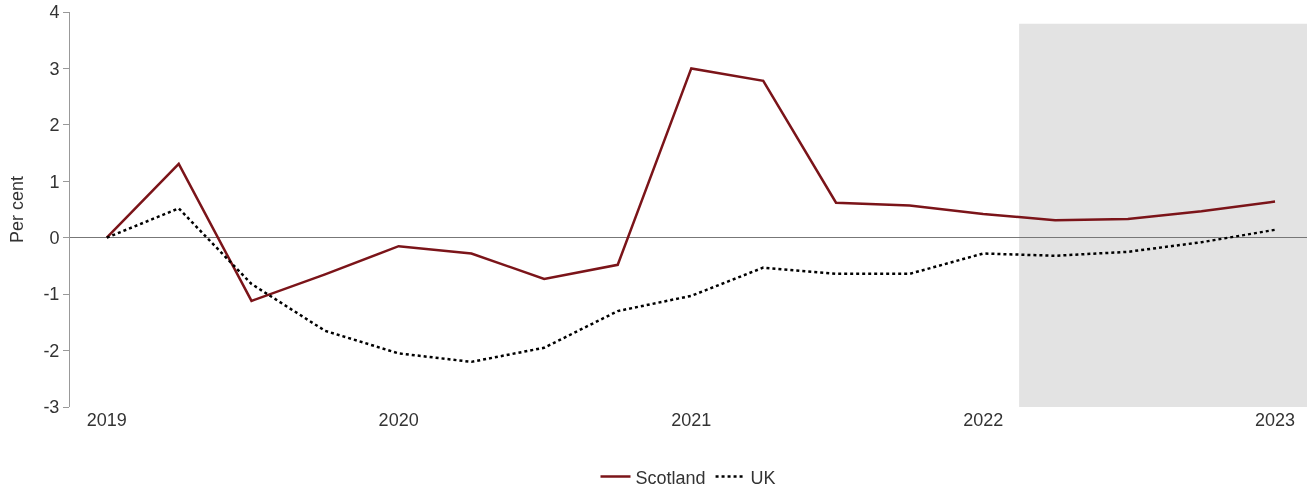  What do you see at coordinates (54, 125) in the screenshot?
I see `y-tick-label: 2` at bounding box center [54, 125].